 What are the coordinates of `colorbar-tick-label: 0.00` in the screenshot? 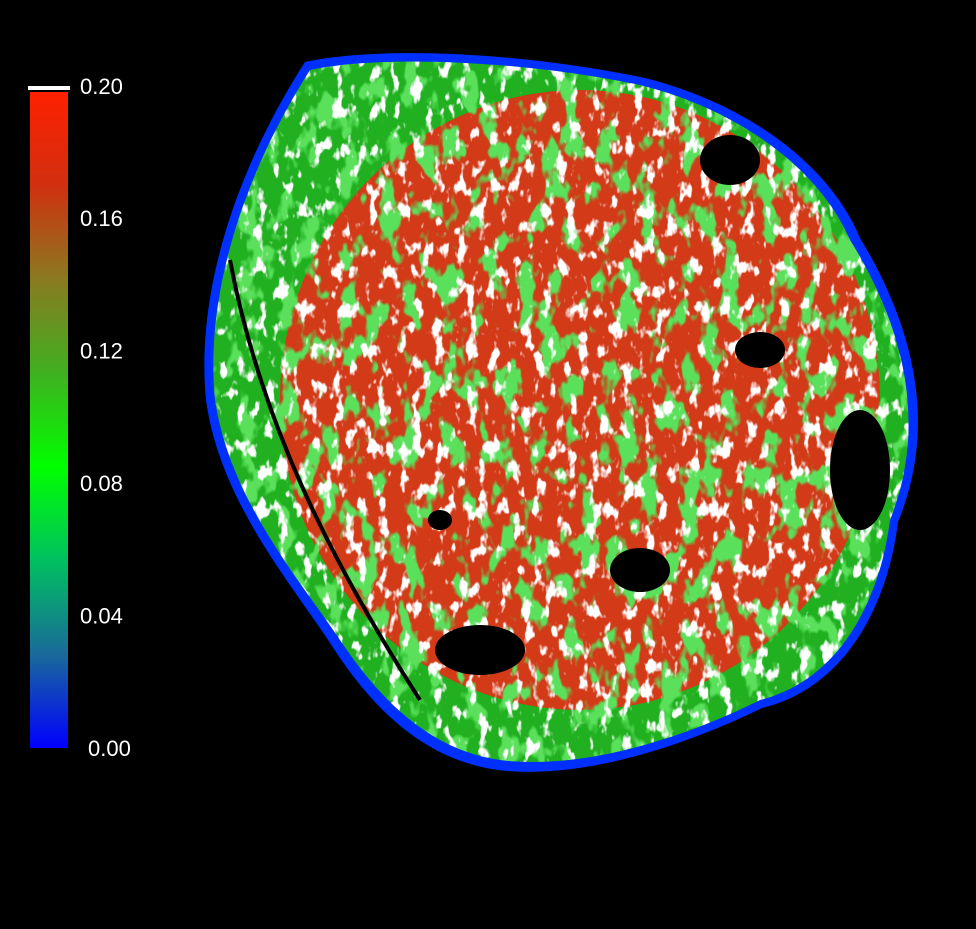 It's located at (109, 748).